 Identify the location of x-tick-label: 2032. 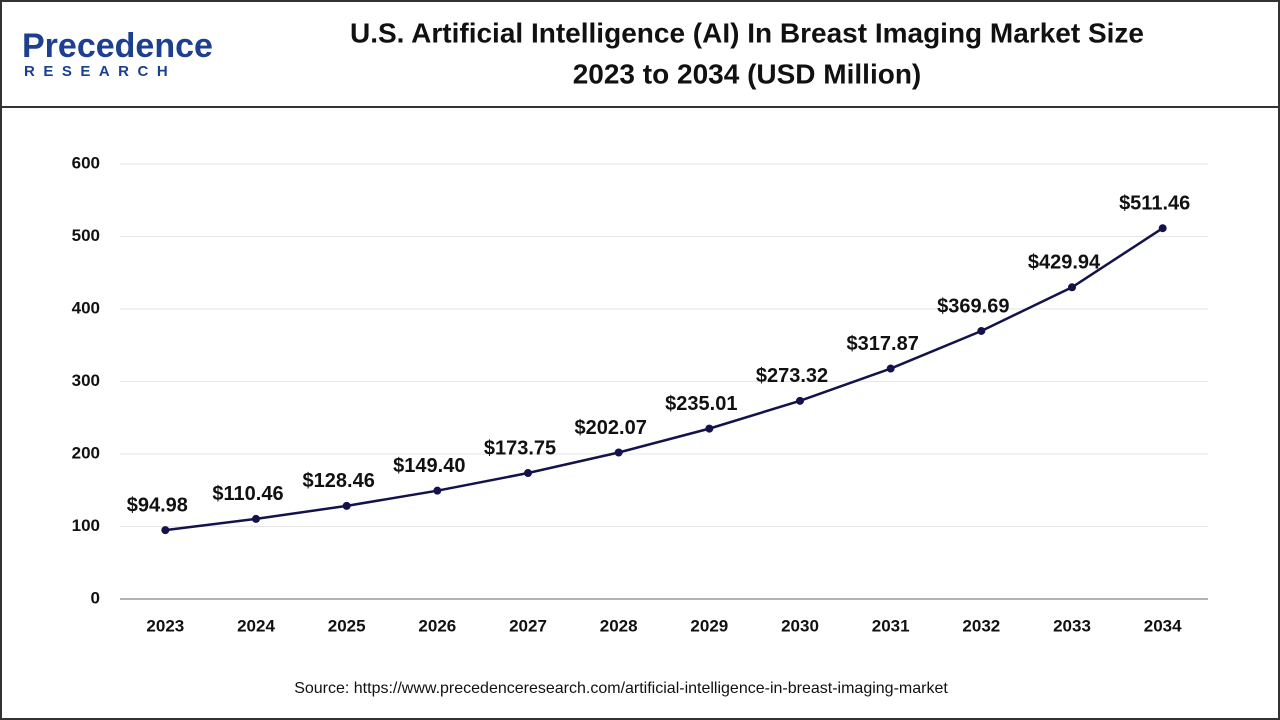
(981, 625).